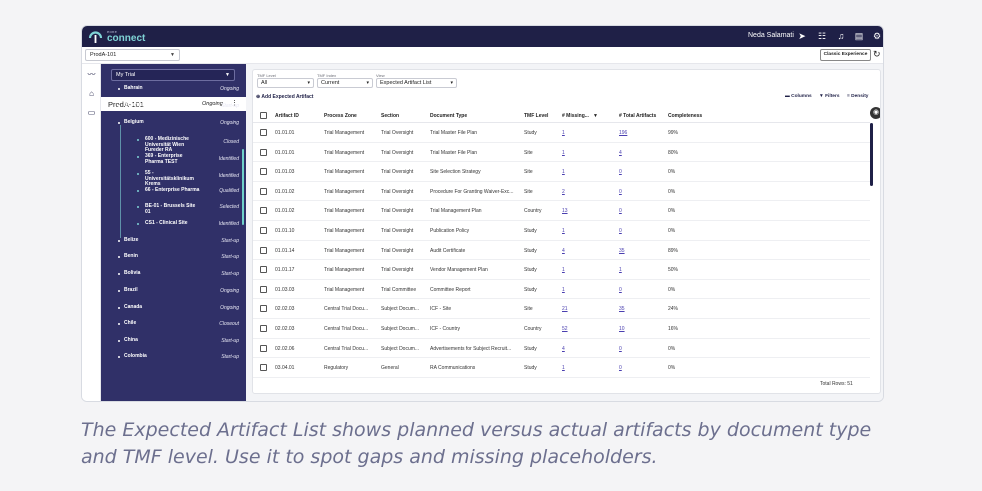 This screenshot has height=491, width=982. I want to click on select-all-checkbox, so click(263, 115).